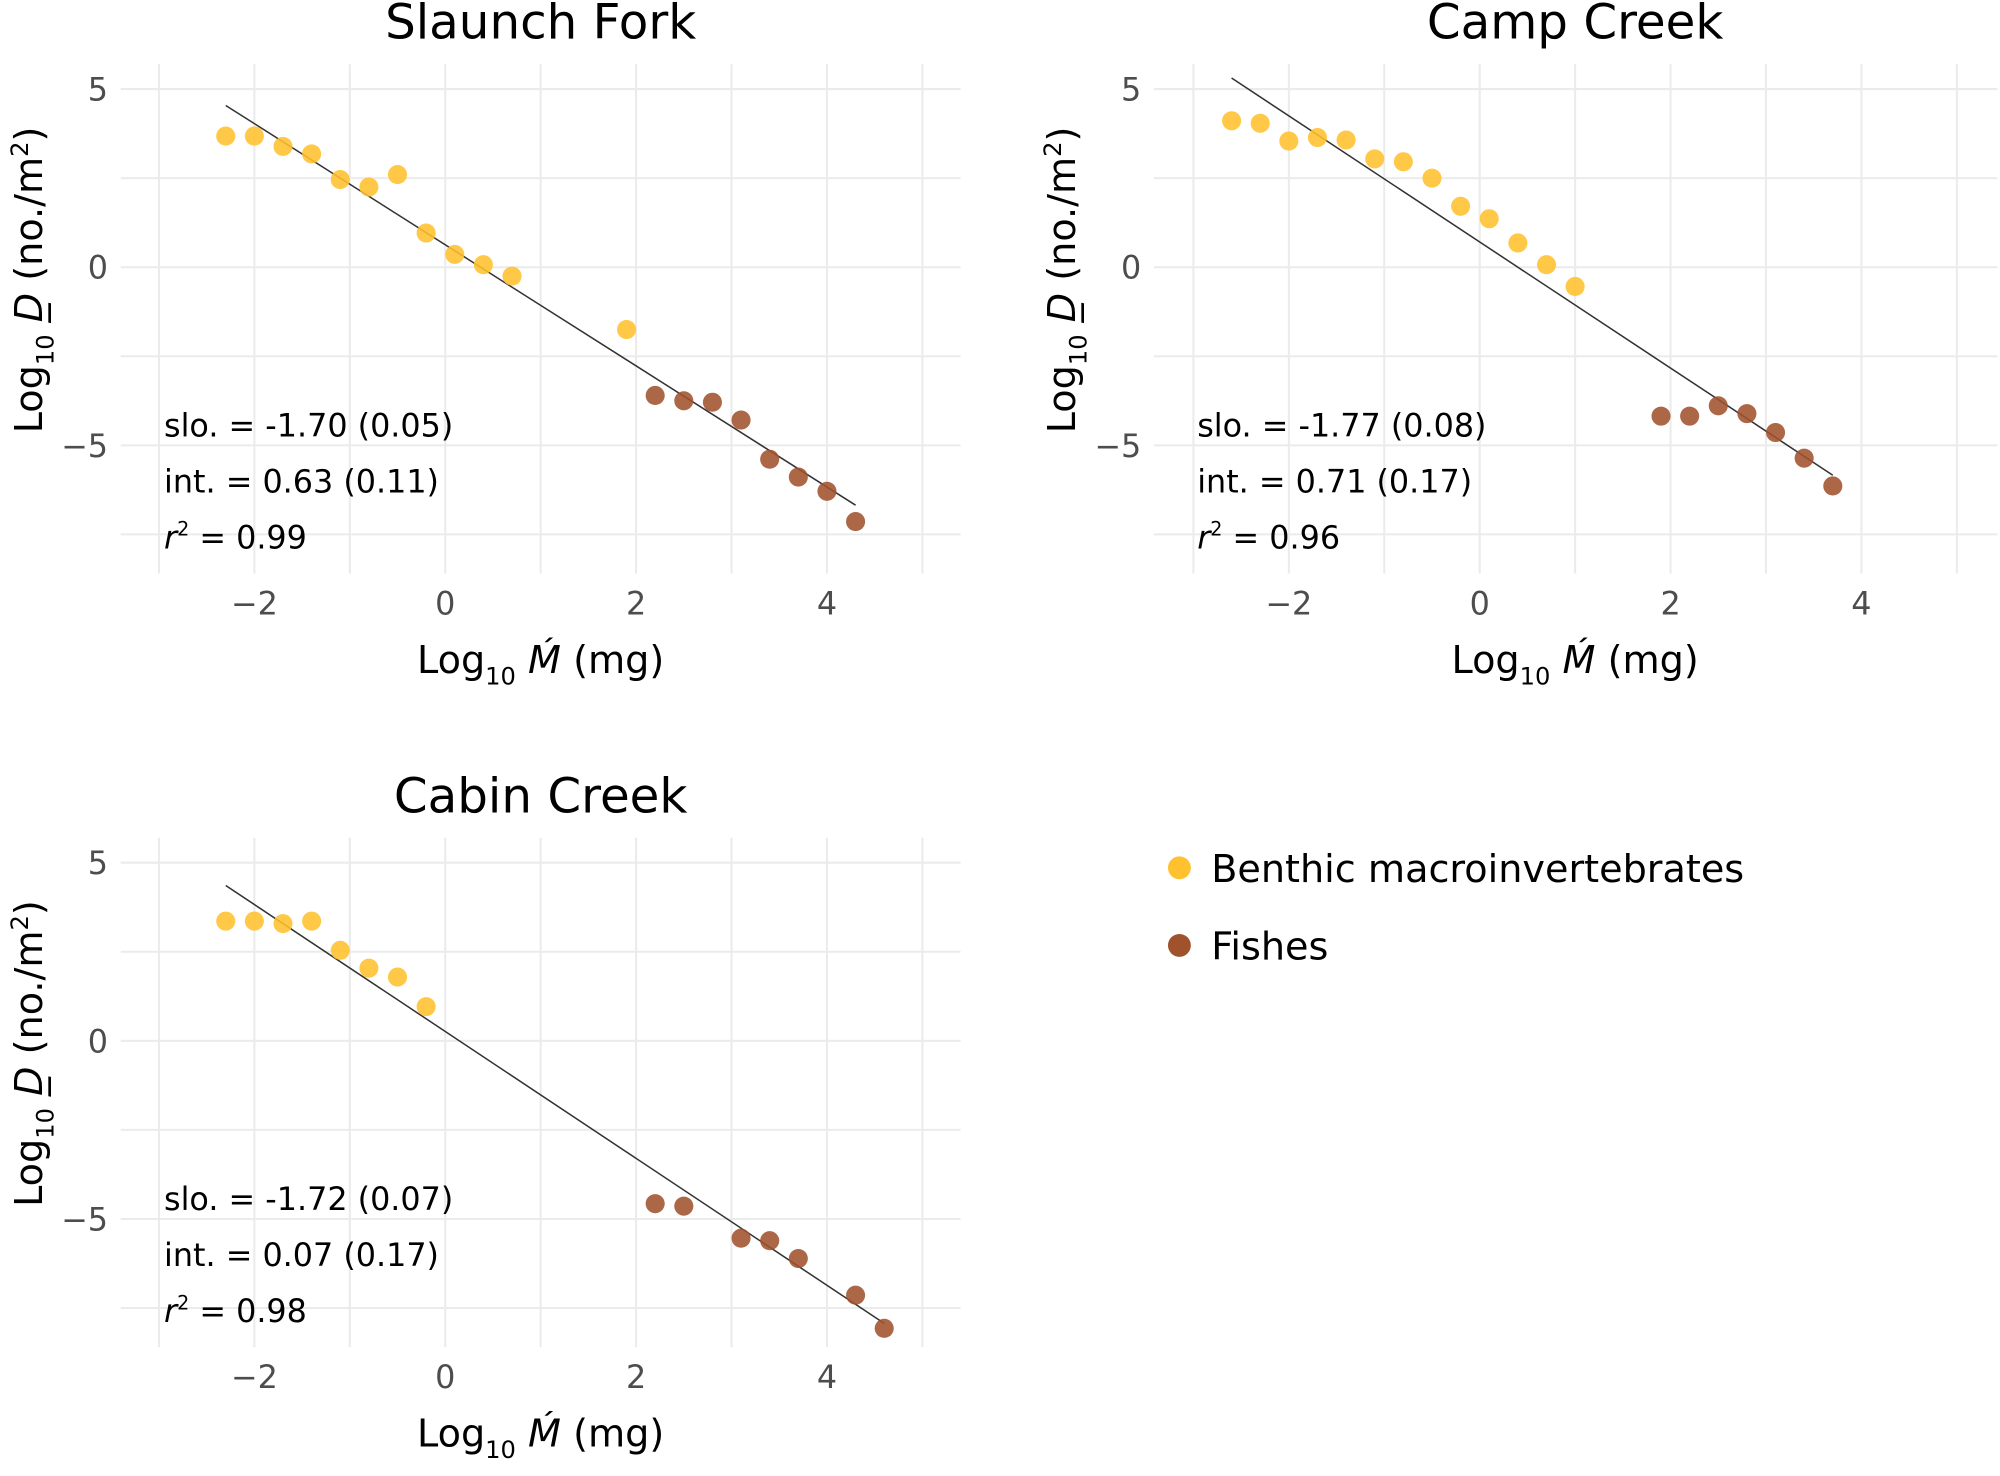 The width and height of the screenshot is (2000, 1476). Describe the element at coordinates (541, 796) in the screenshot. I see `panel-title: Cabin Creek` at that location.